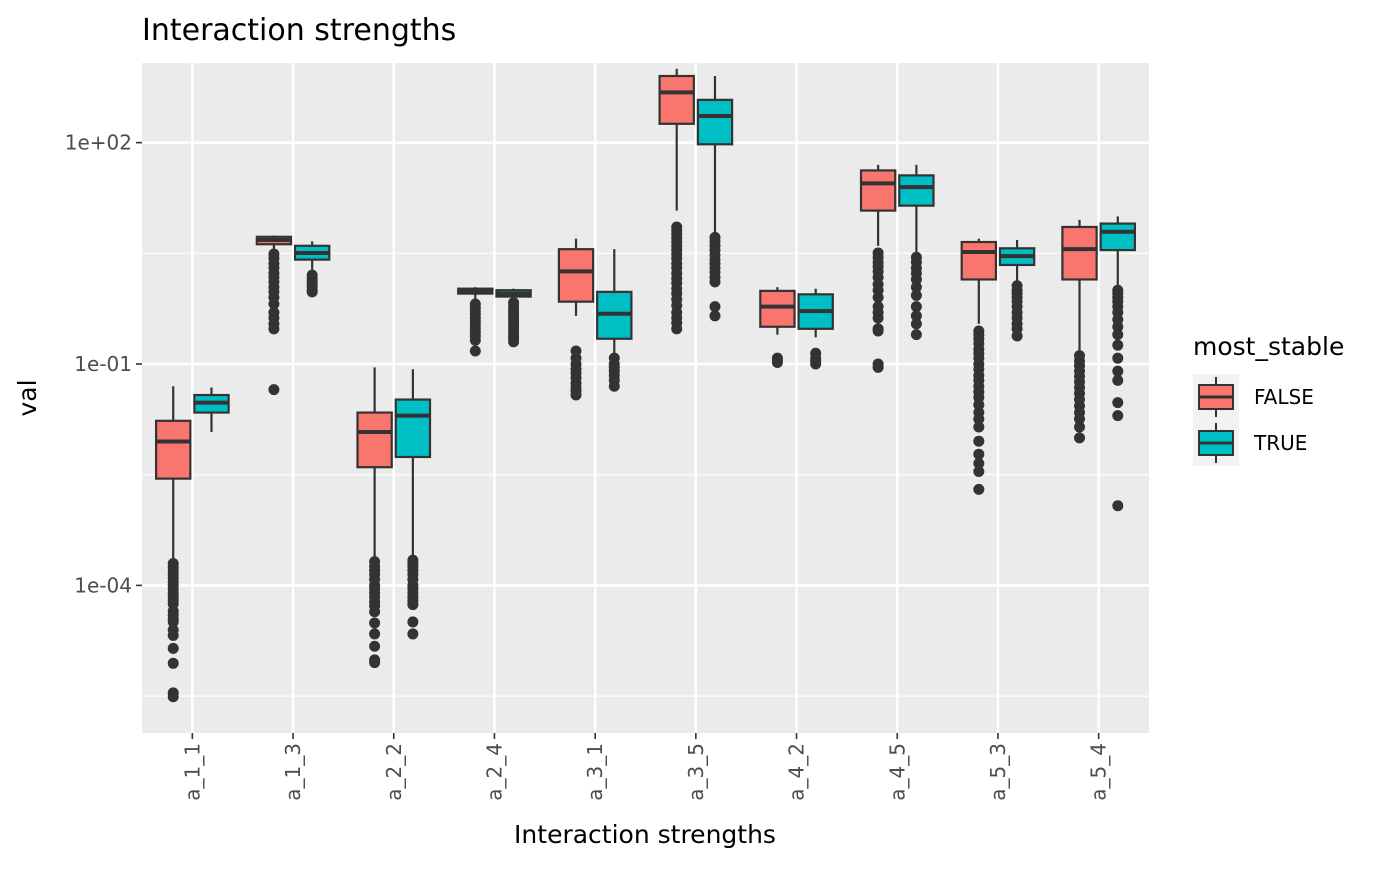 This screenshot has width=1400, height=869. I want to click on legend: most_stable FALSE TRUE, so click(1268, 399).